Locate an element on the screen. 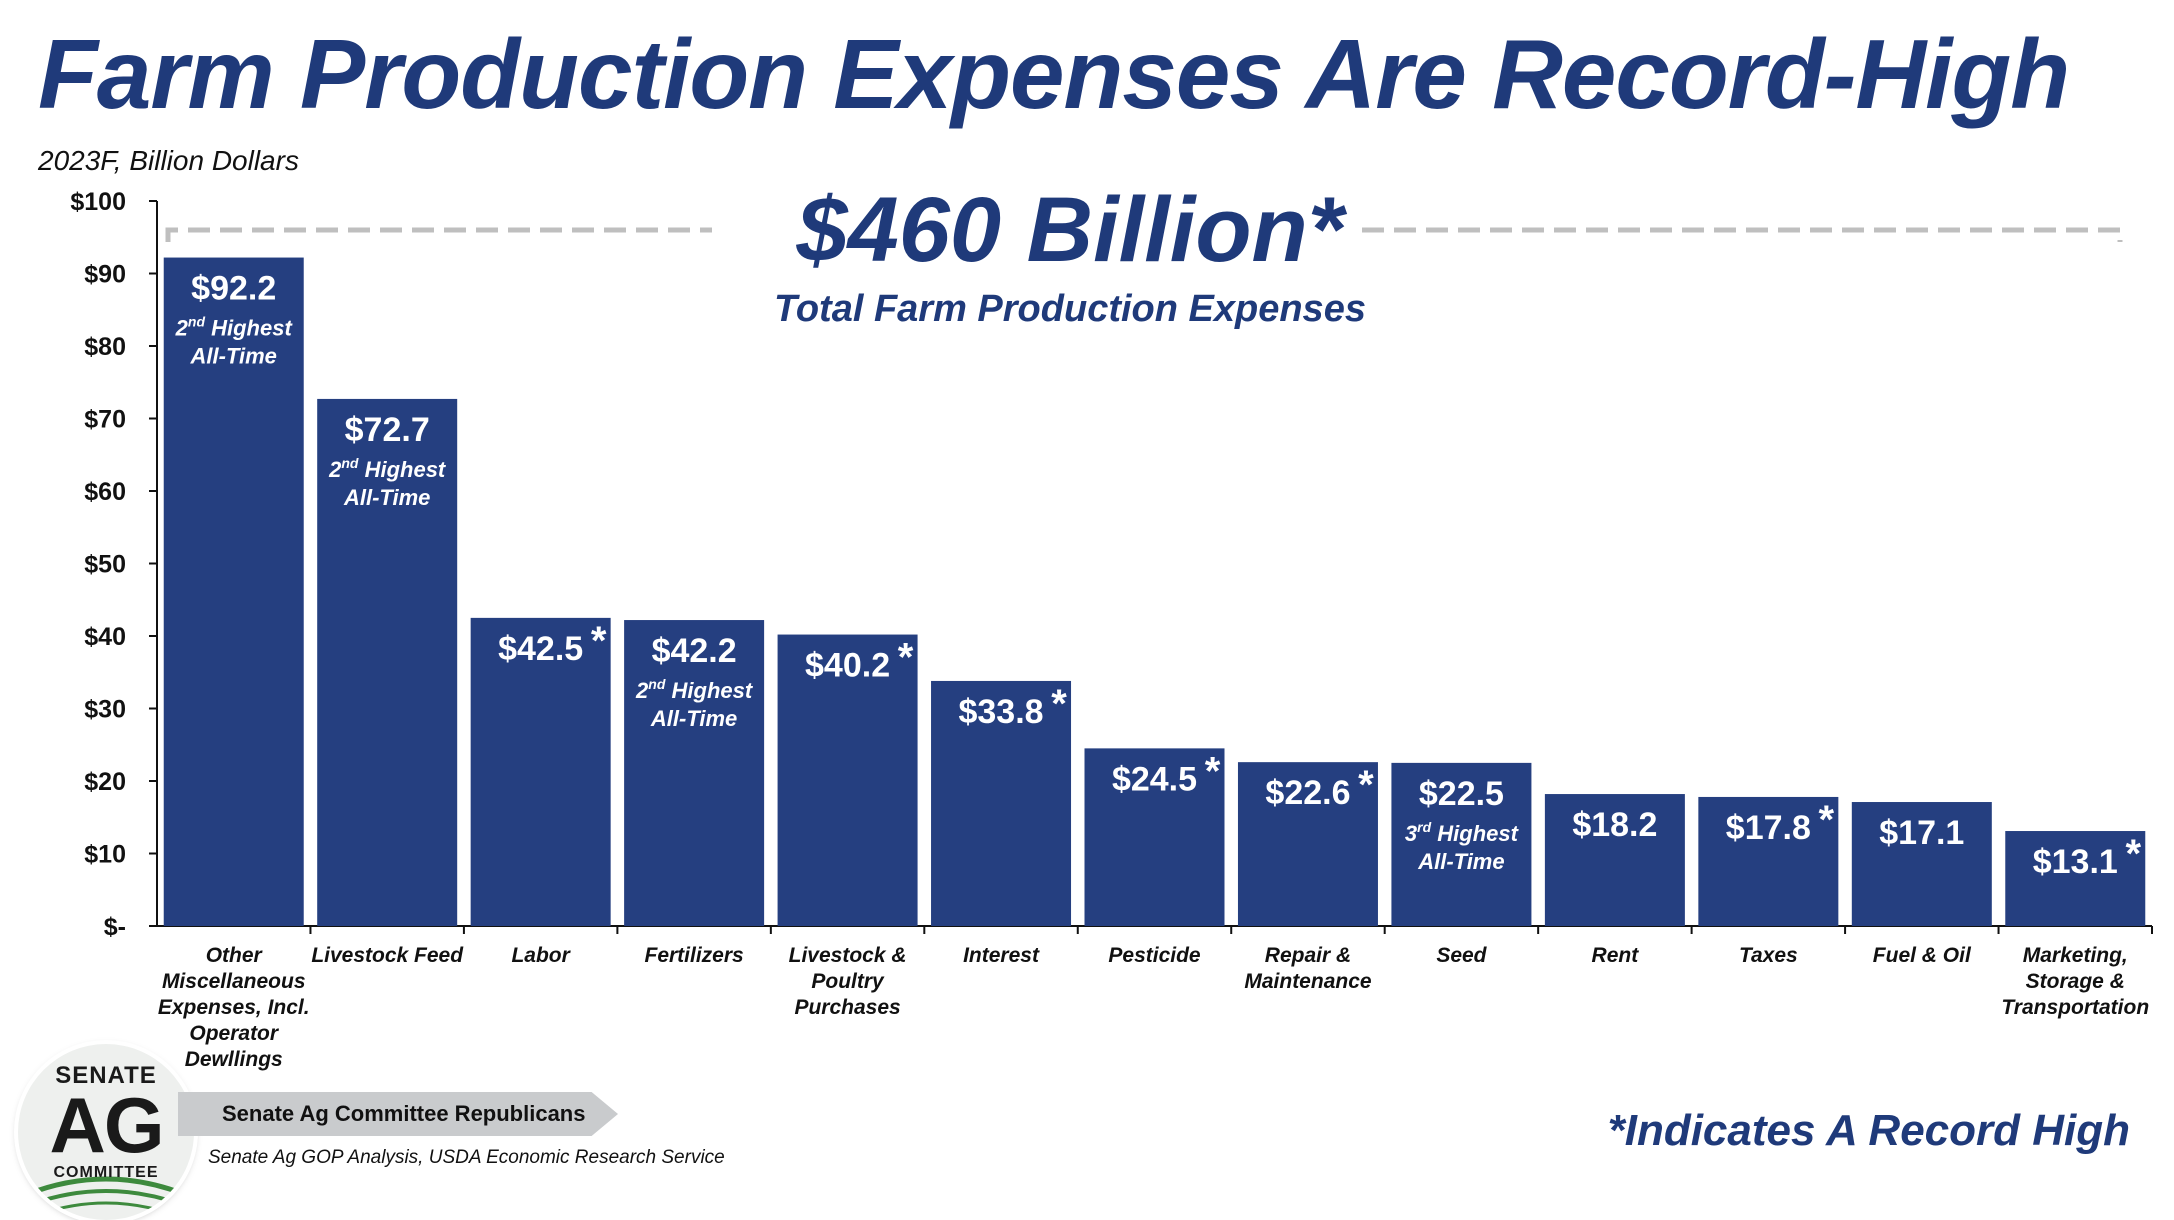 Image resolution: width=2174 pixels, height=1220 pixels. category-label-line: Marketing, is located at coordinates (2075, 955).